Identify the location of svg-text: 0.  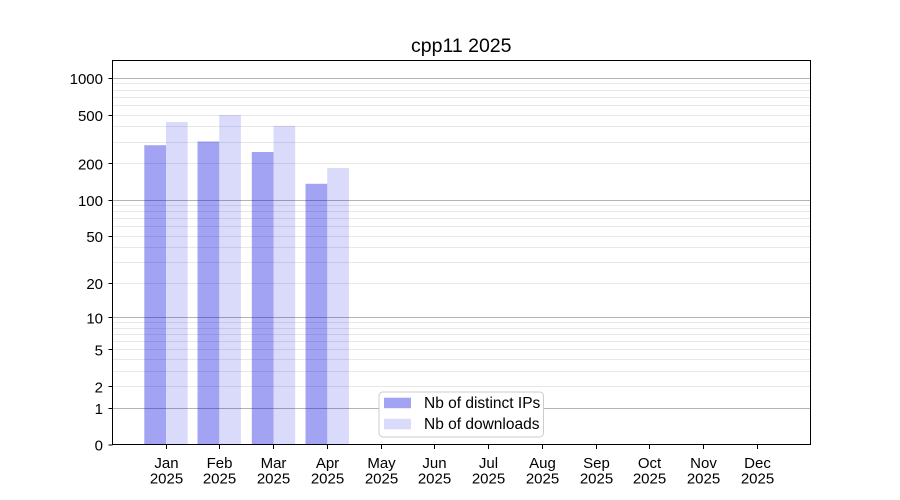
(99, 446).